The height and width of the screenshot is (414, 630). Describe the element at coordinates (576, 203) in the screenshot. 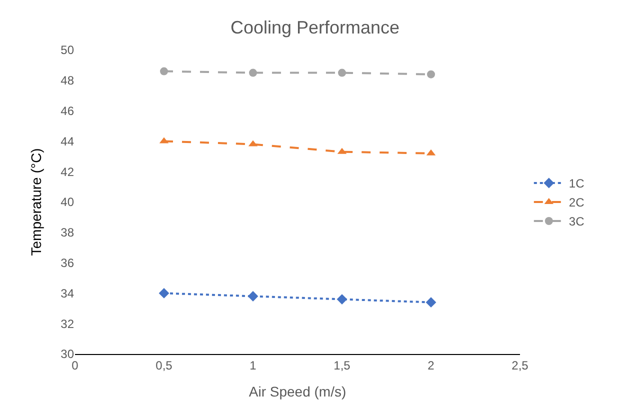

I see `legend-label: 2C` at that location.